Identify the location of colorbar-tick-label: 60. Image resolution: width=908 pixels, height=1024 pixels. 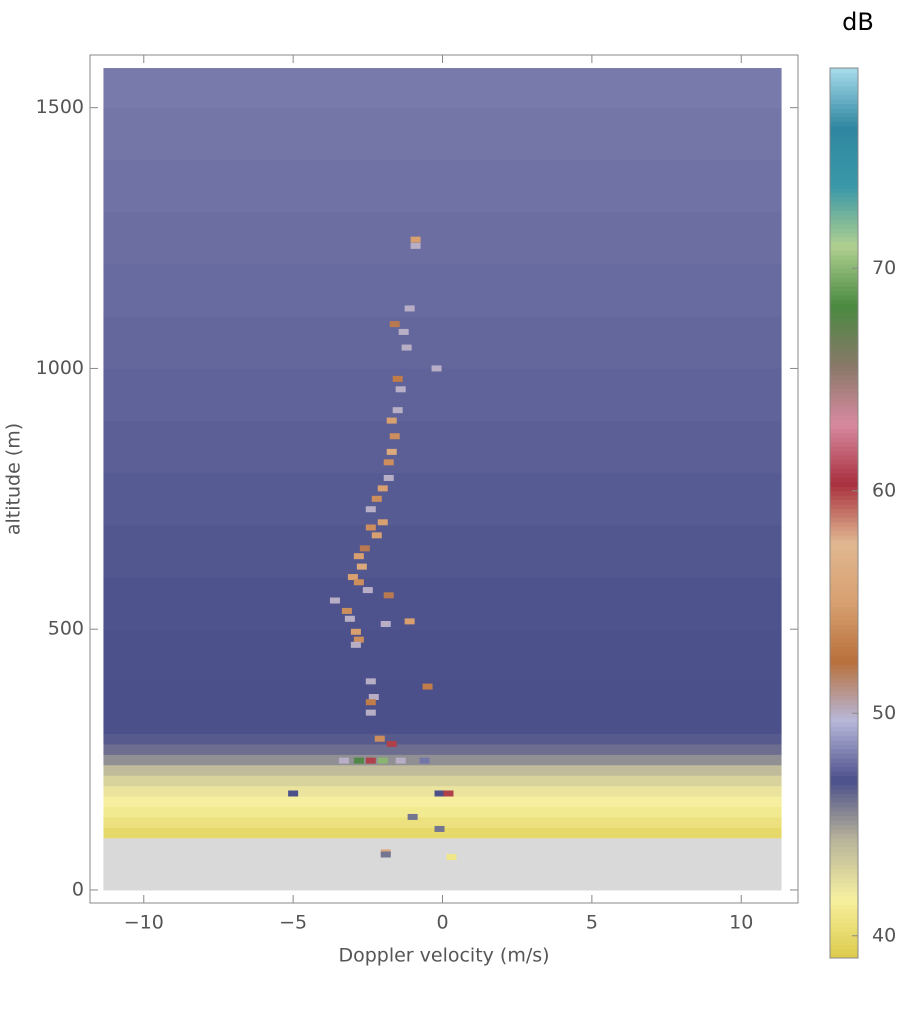
(884, 490).